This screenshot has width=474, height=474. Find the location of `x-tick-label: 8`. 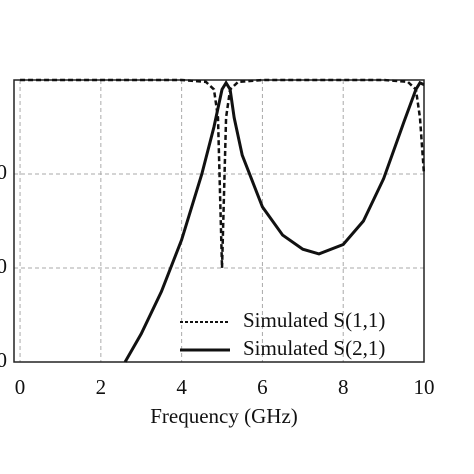

x-tick-label: 8 is located at coordinates (343, 387).